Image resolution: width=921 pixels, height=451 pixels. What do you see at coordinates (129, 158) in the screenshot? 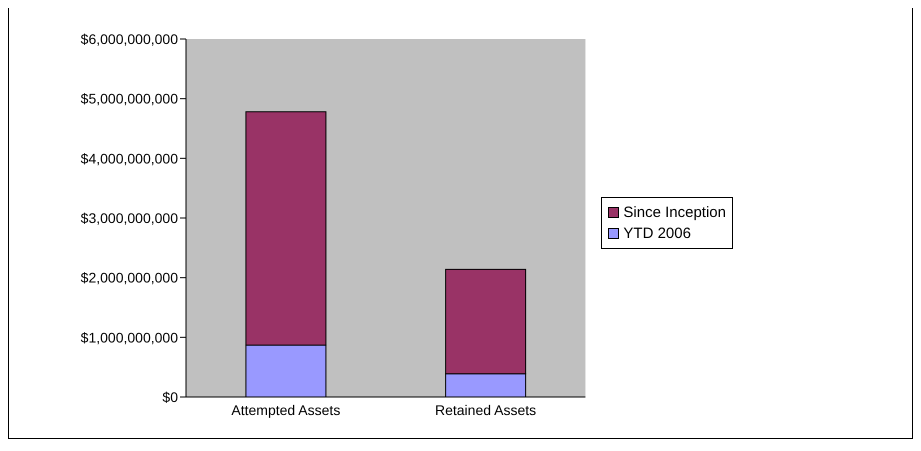
I see `y-tick-label: $4,000,000,000` at bounding box center [129, 158].